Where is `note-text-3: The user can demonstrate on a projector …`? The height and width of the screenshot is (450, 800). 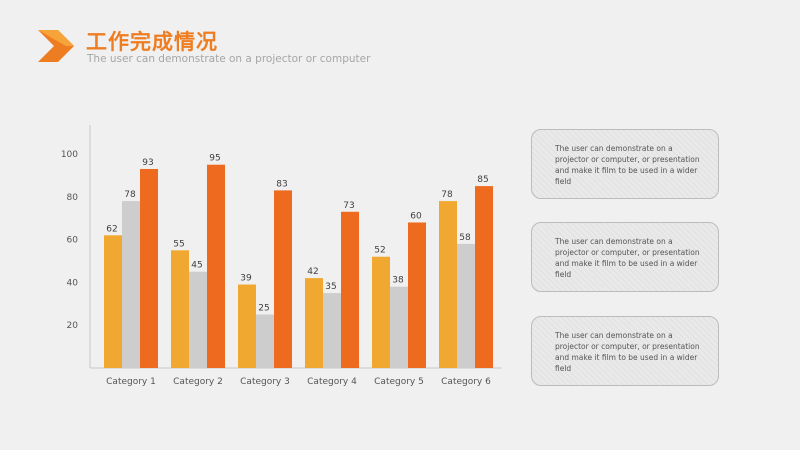 note-text-3: The user can demonstrate on a projector … is located at coordinates (627, 352).